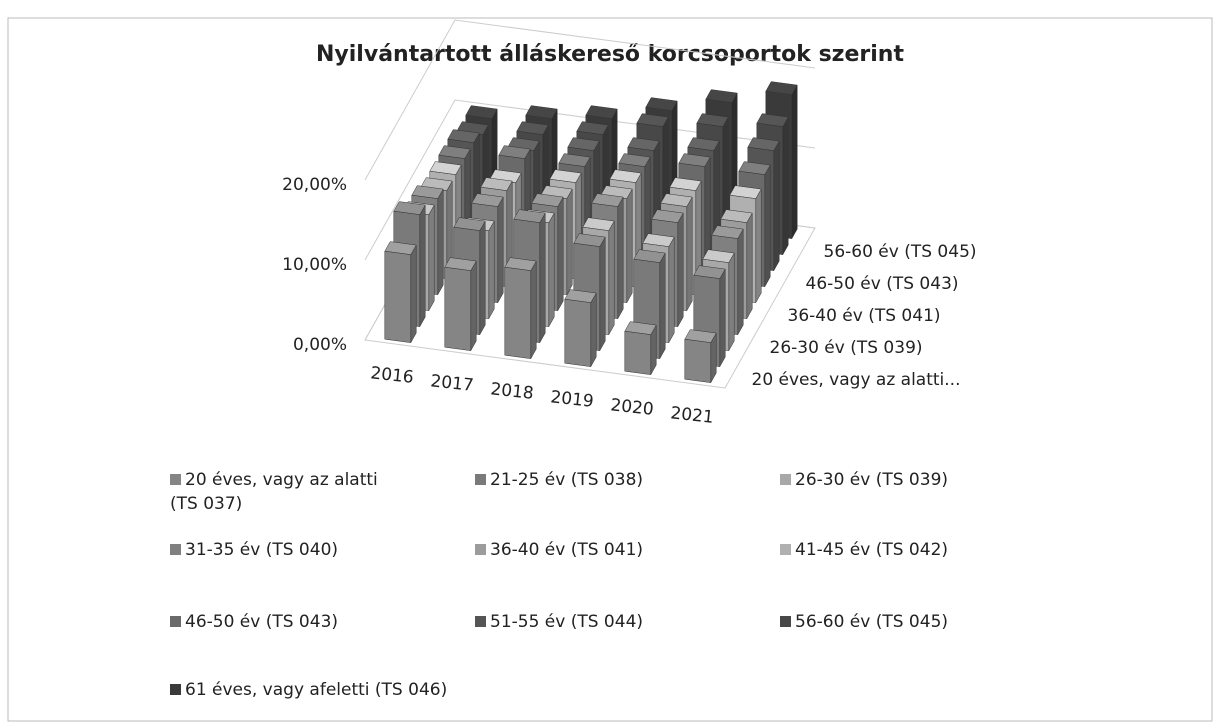  What do you see at coordinates (511, 391) in the screenshot?
I see `x-tick-label: 2018` at bounding box center [511, 391].